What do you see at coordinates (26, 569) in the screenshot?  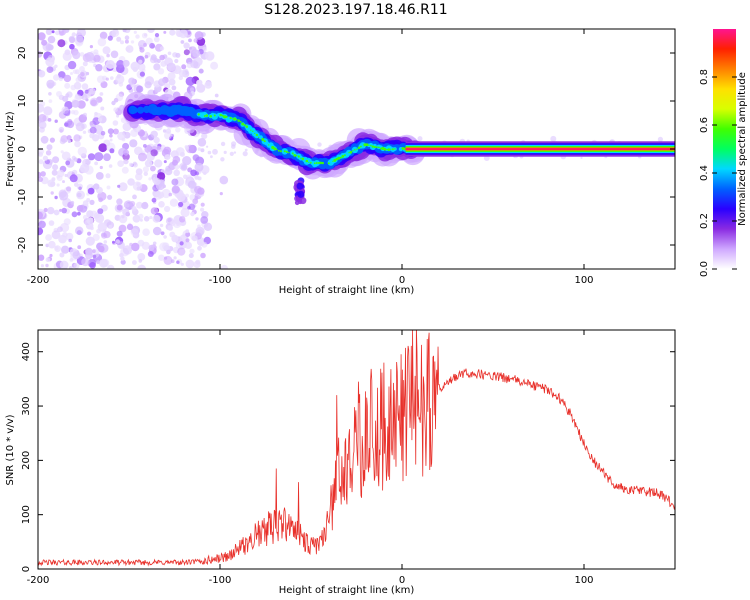 I see `y-tick-label: 0` at bounding box center [26, 569].